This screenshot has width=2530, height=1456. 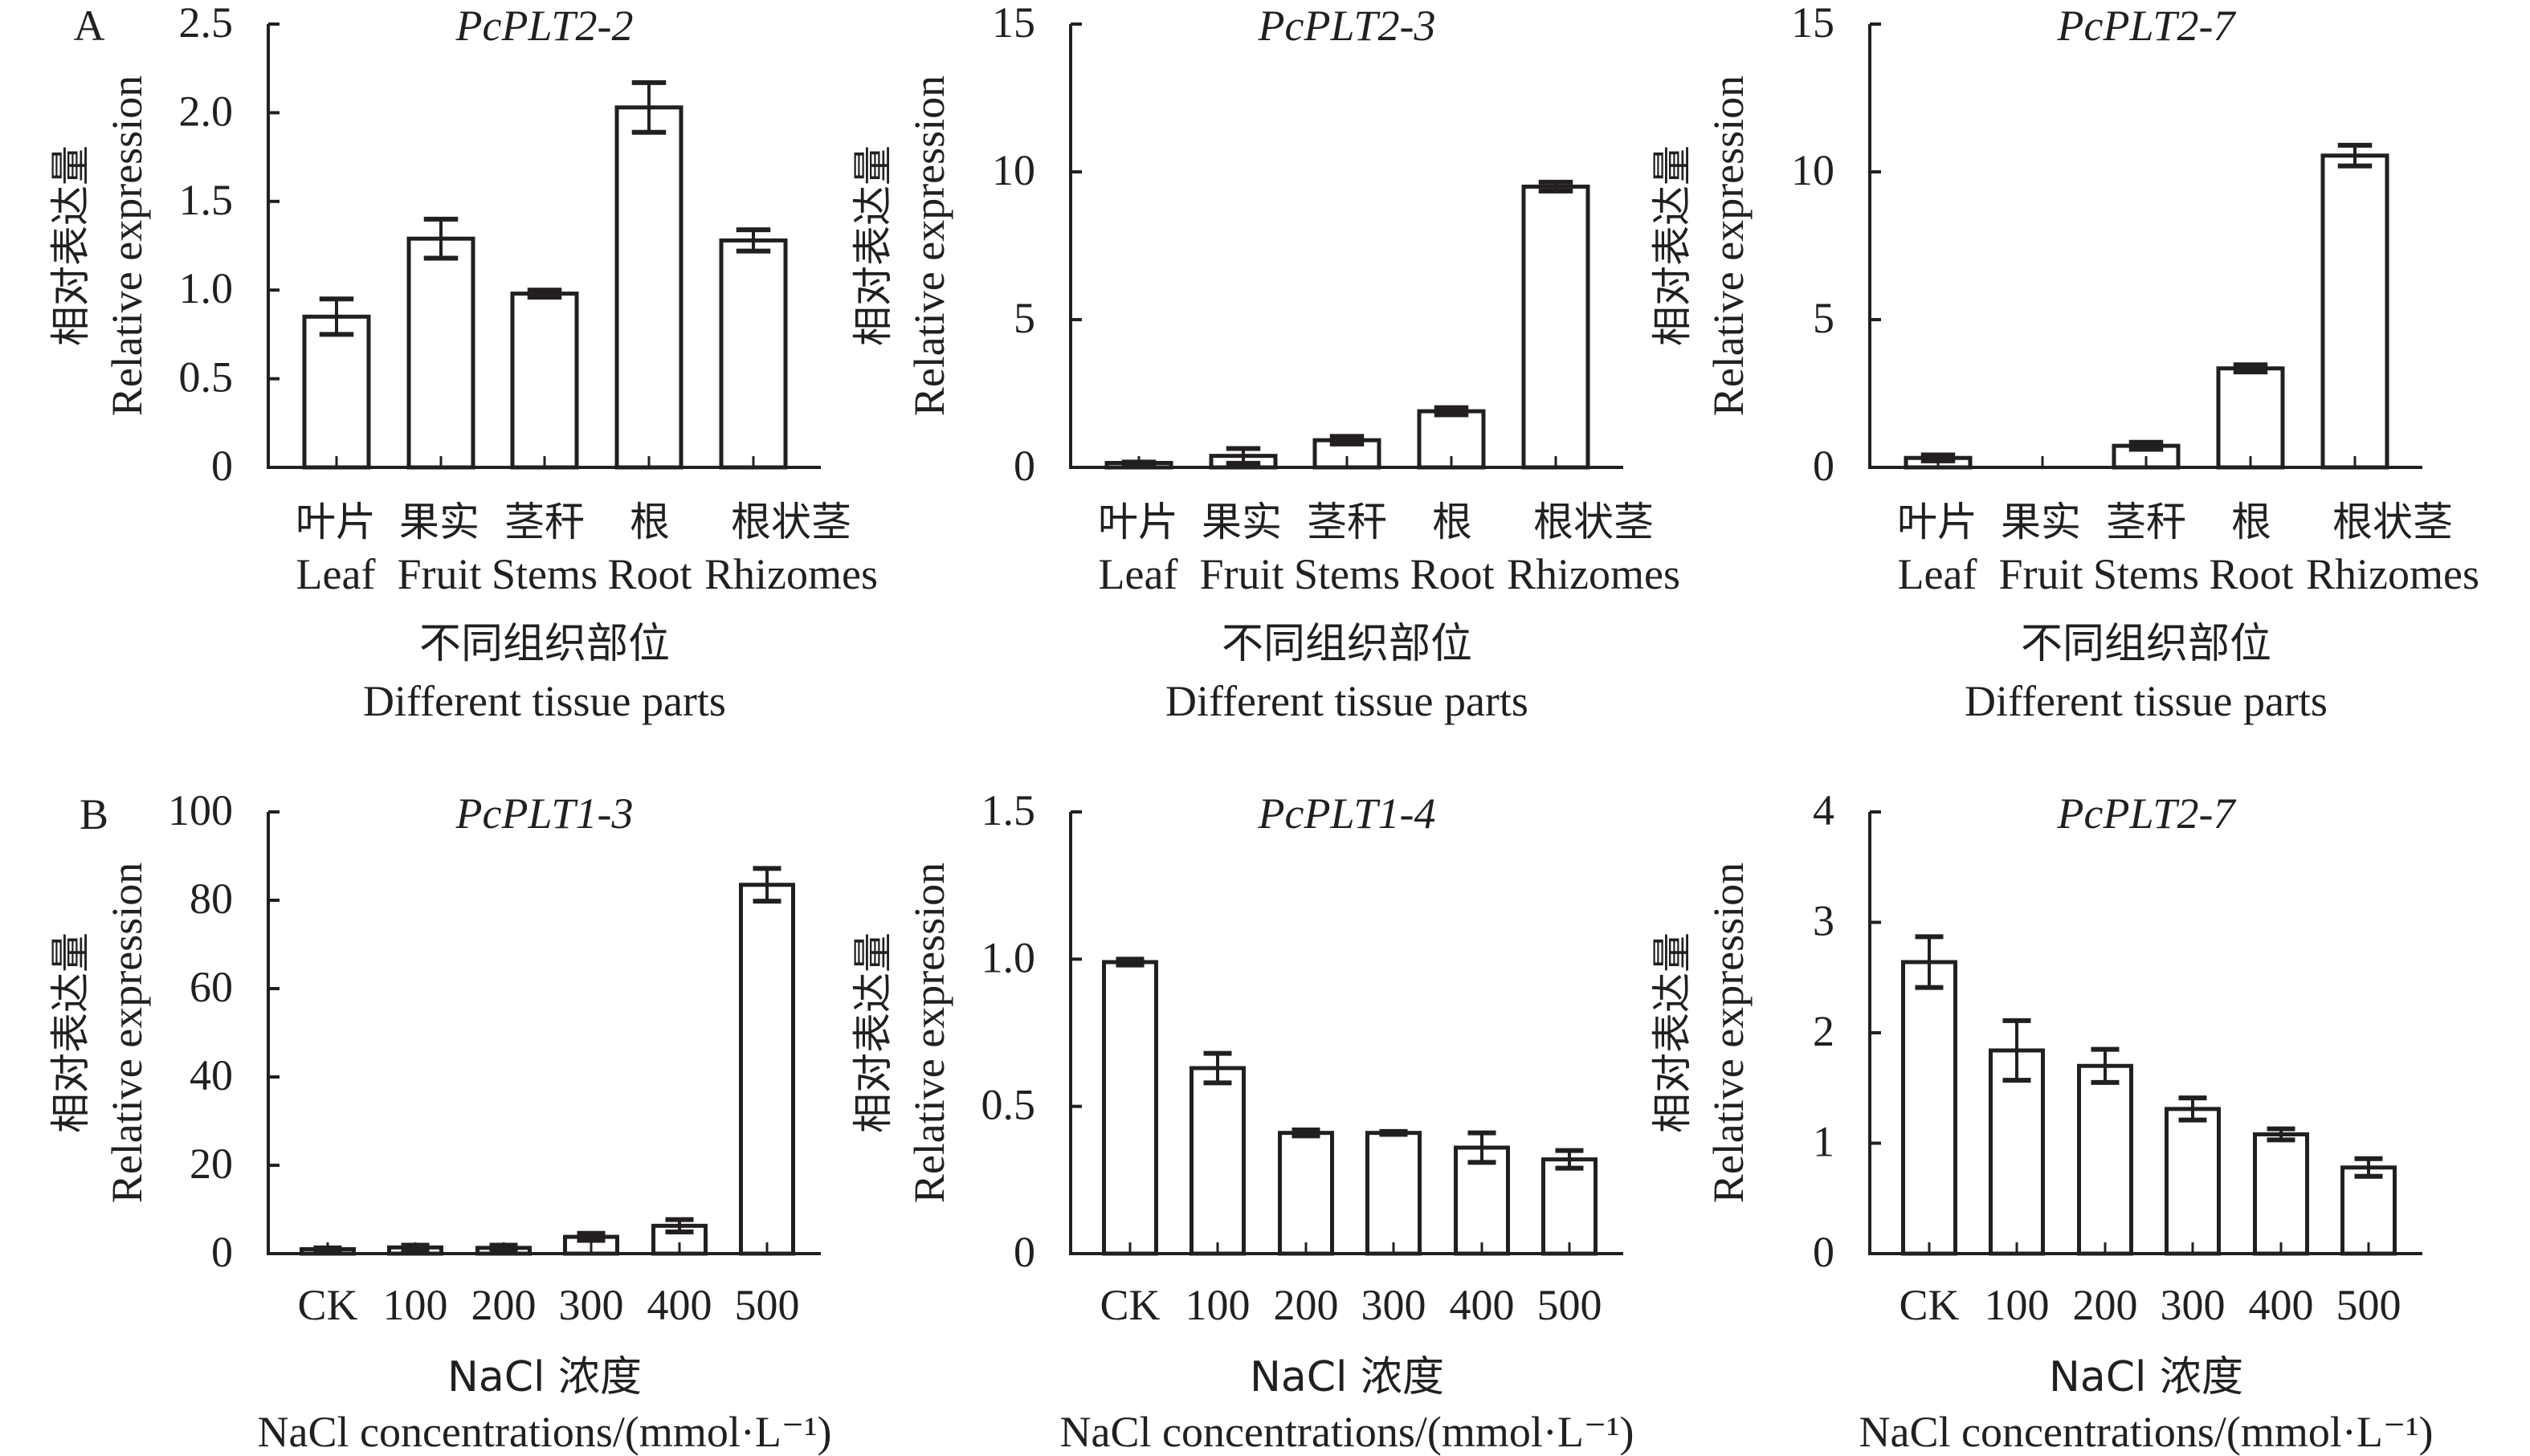 I want to click on x-axis-label-cn: NaCl 浓度, so click(x=1347, y=1377).